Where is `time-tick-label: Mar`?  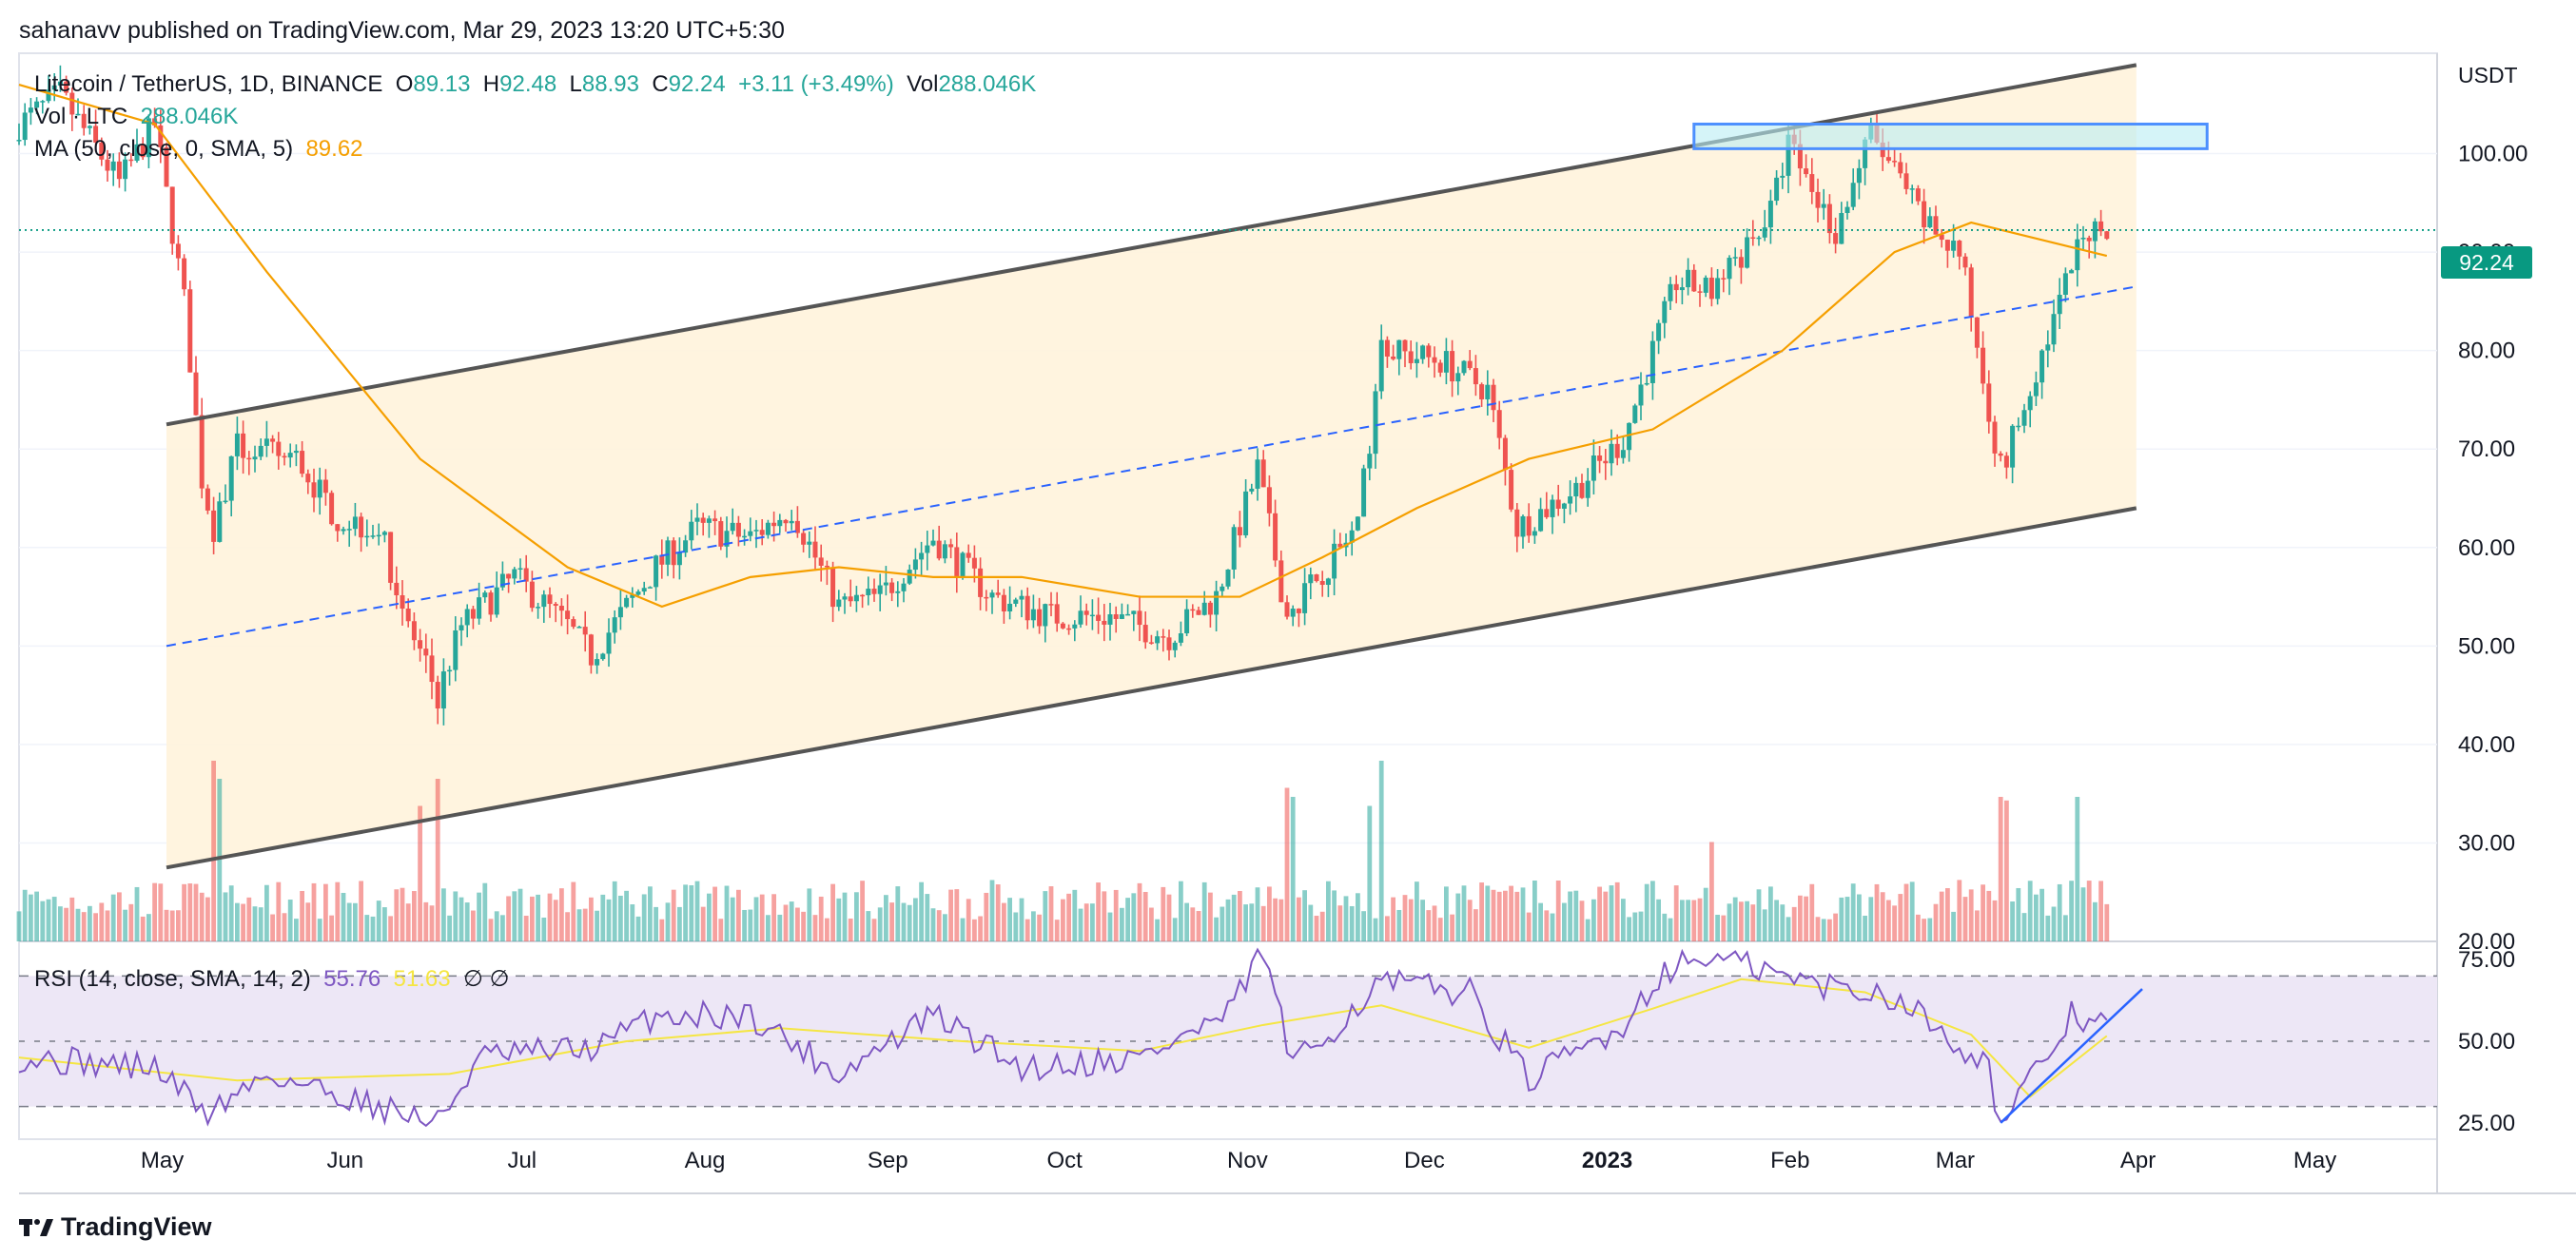
time-tick-label: Mar is located at coordinates (1956, 1160).